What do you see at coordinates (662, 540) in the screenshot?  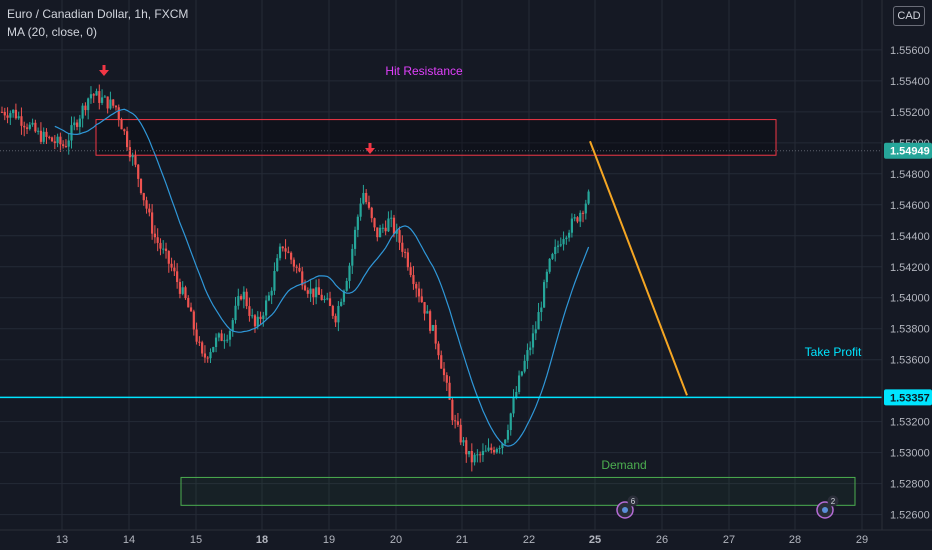 I see `time-tick-label: 26` at bounding box center [662, 540].